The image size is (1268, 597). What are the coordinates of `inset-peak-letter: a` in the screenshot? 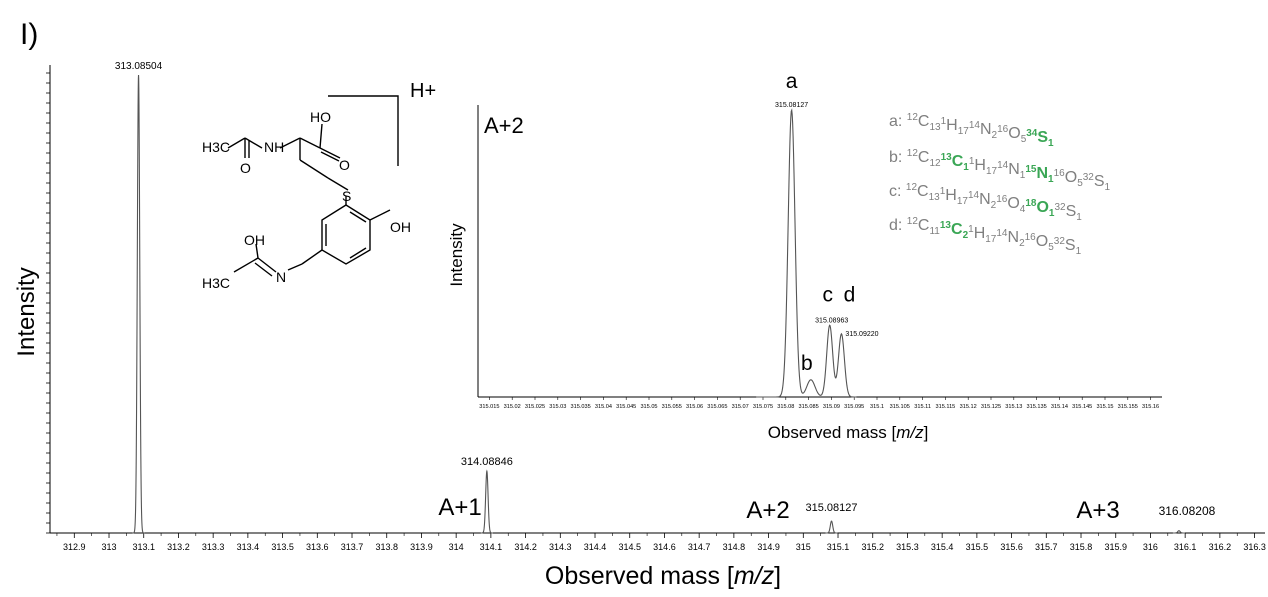 It's located at (792, 81).